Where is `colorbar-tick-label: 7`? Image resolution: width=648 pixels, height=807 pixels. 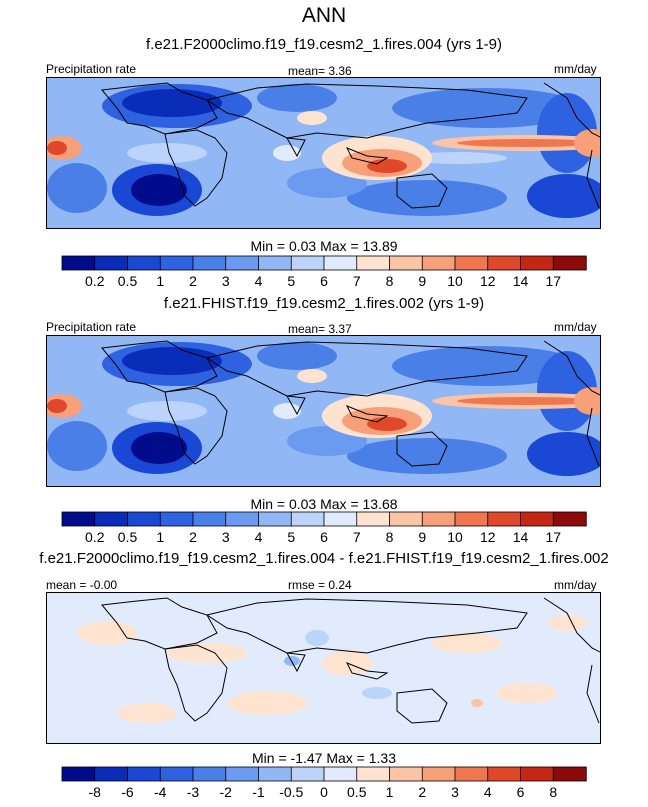 colorbar-tick-label: 7 is located at coordinates (357, 281).